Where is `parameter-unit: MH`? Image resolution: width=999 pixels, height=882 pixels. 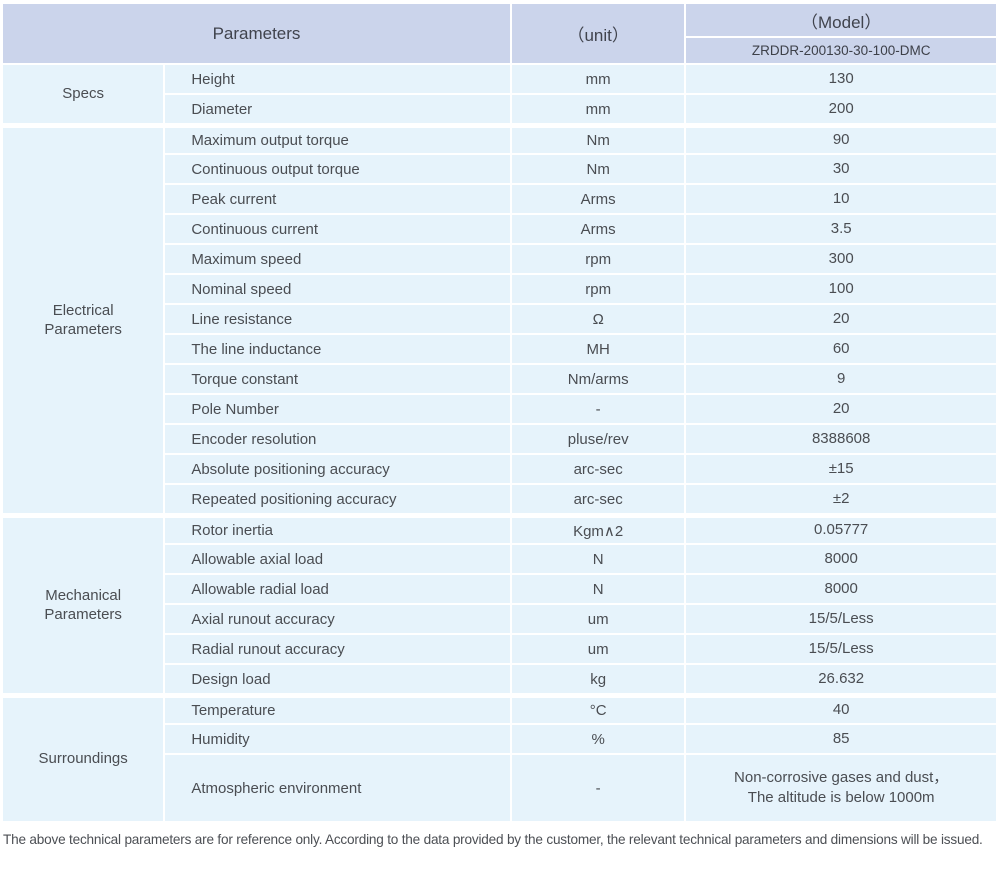 parameter-unit: MH is located at coordinates (598, 349).